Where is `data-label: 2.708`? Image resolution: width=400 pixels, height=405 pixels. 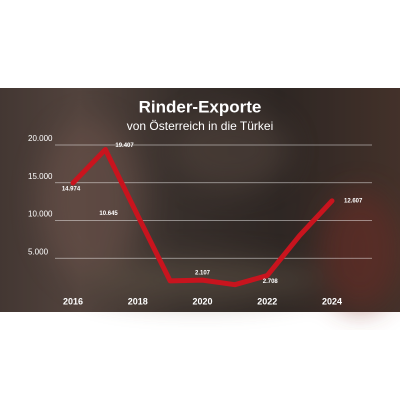 data-label: 2.708 is located at coordinates (271, 282).